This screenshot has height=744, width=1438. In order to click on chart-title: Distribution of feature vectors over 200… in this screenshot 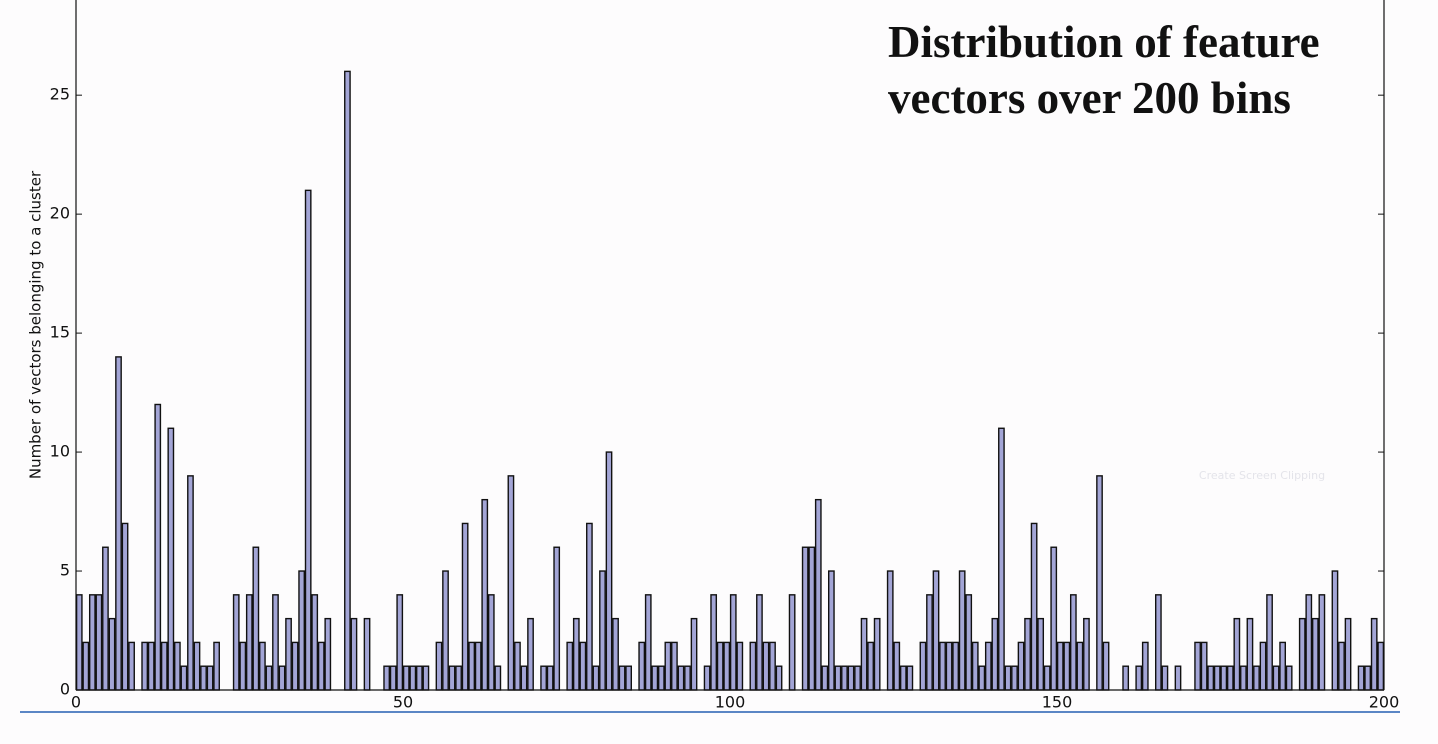, I will do `click(1104, 70)`.